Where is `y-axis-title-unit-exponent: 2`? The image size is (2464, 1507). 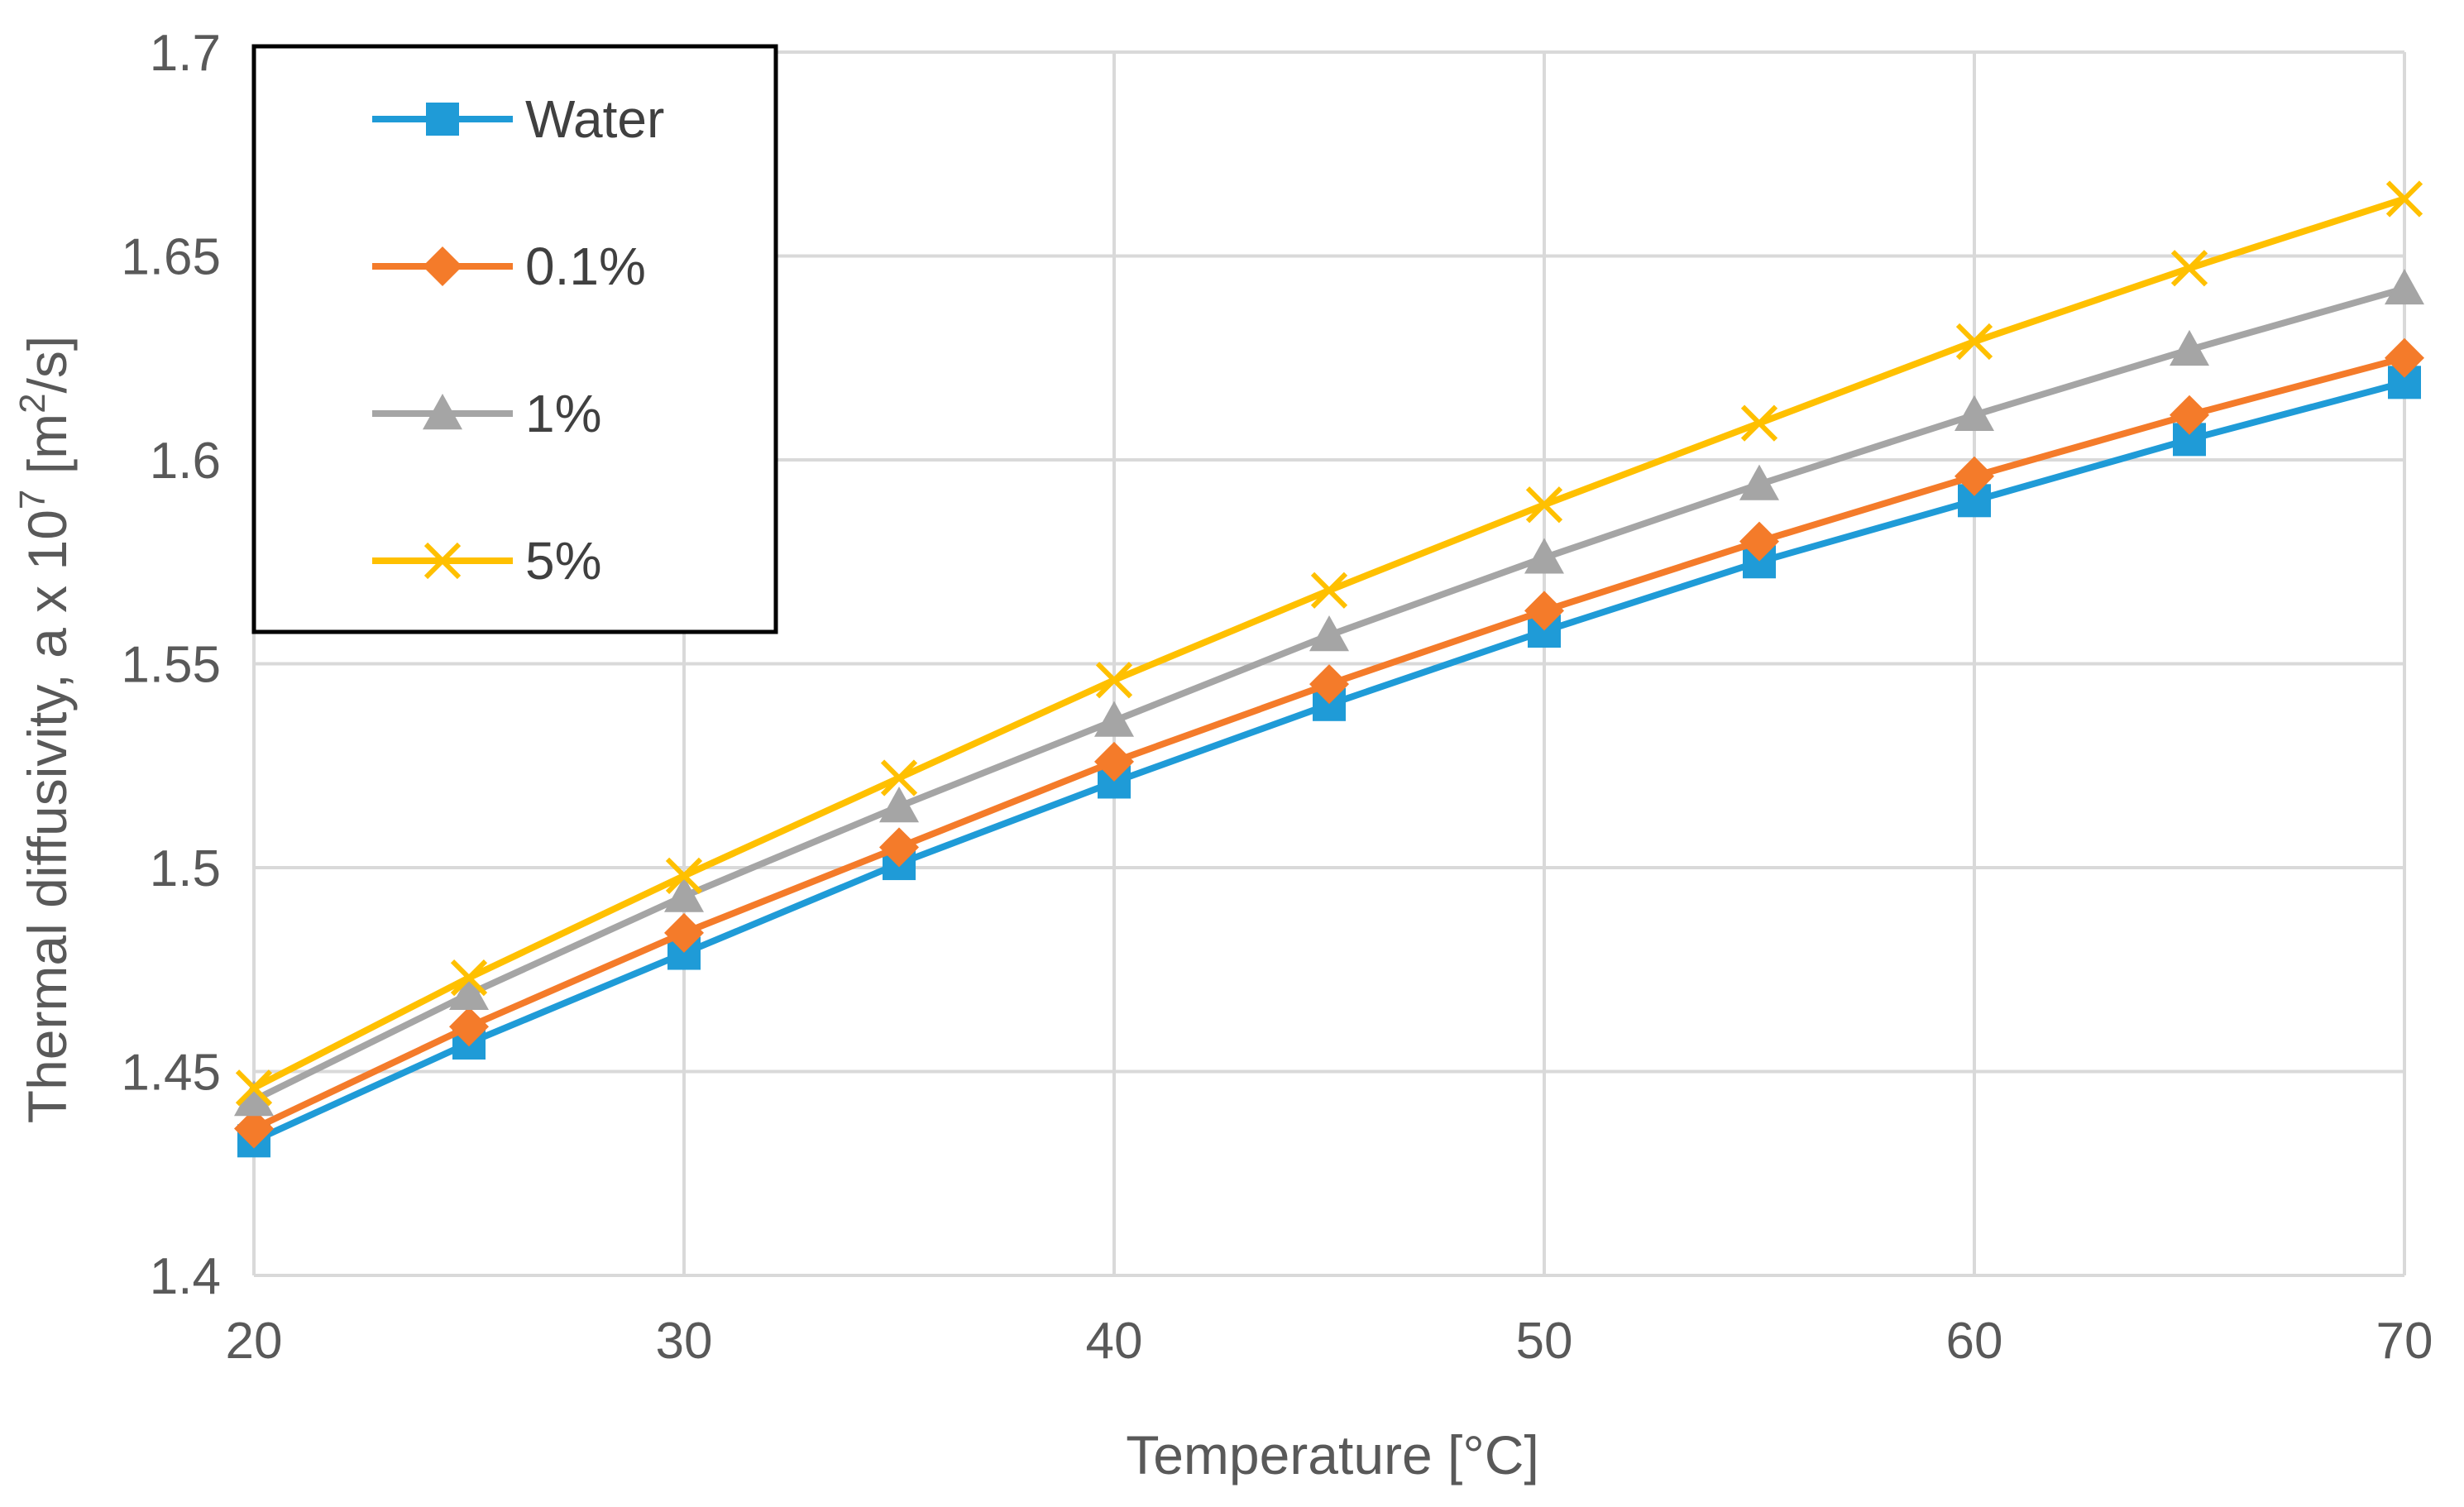 y-axis-title-unit-exponent: 2 is located at coordinates (32, 403).